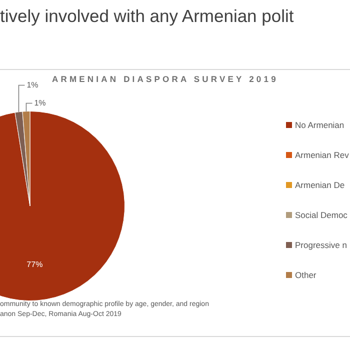 The width and height of the screenshot is (350, 350). Describe the element at coordinates (320, 185) in the screenshot. I see `legend-label: Armenian De` at that location.